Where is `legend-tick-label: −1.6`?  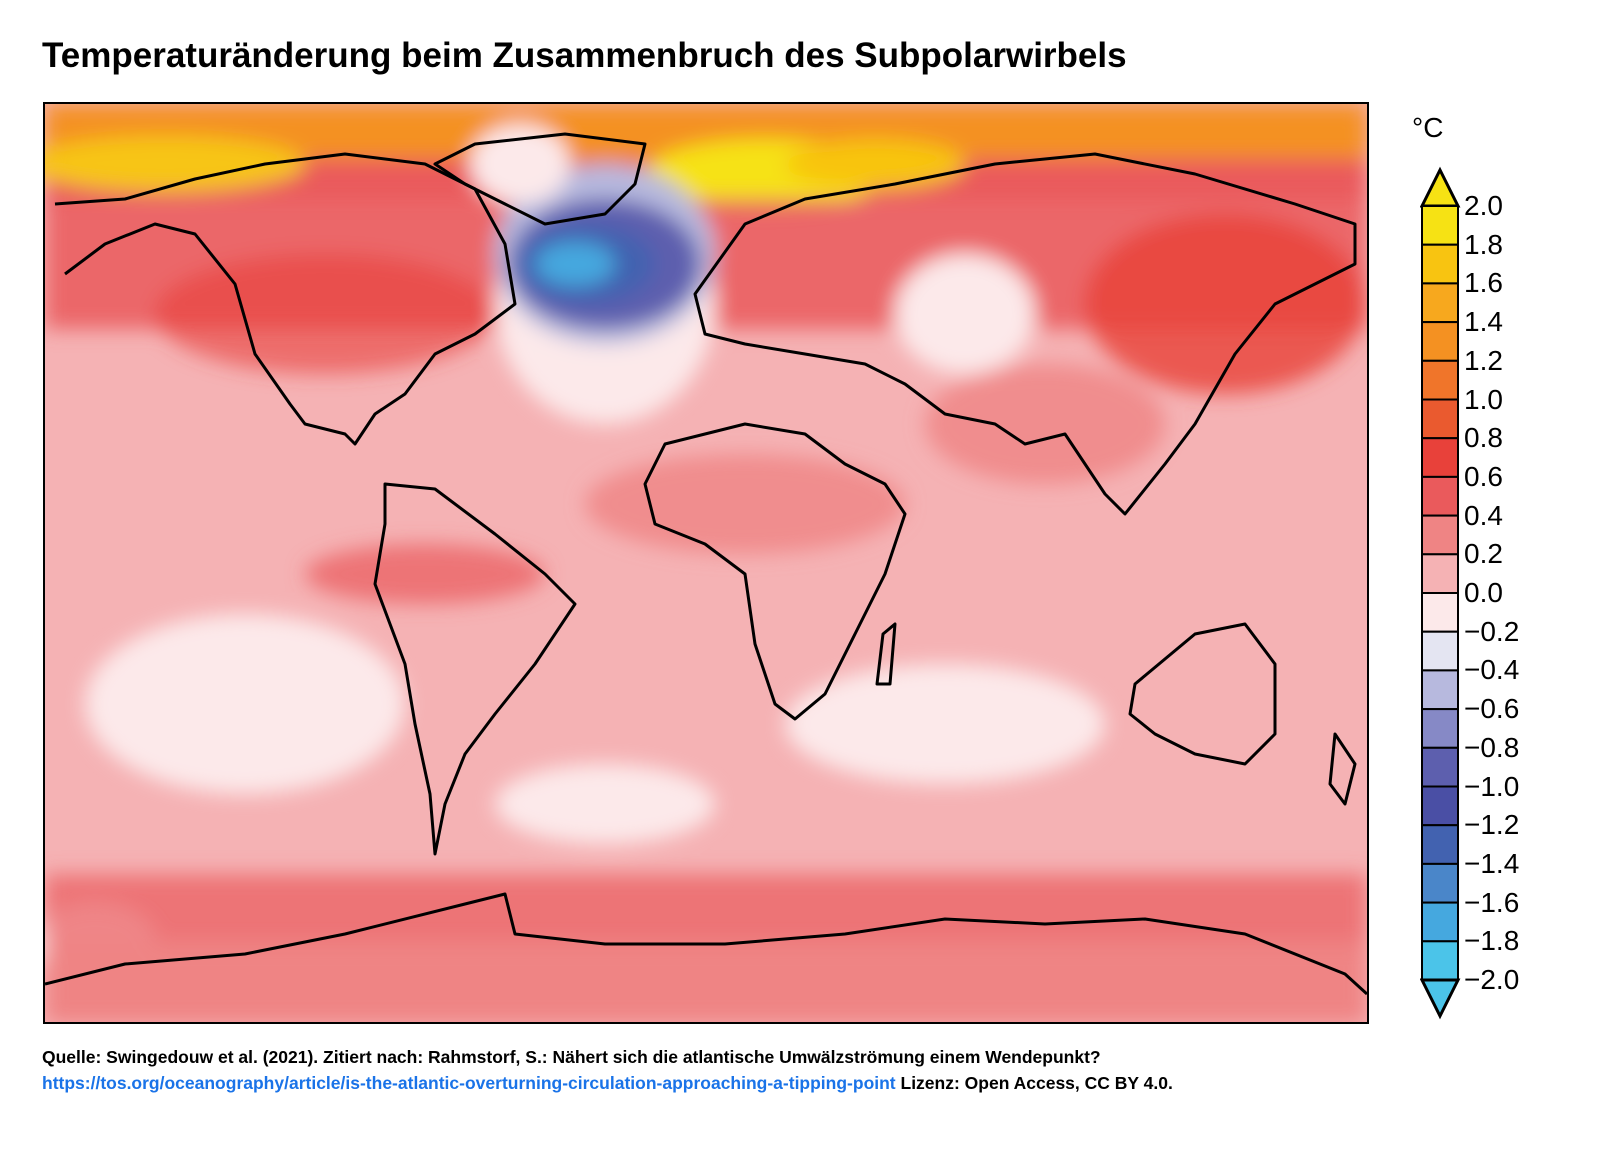
legend-tick-label: −1.6 is located at coordinates (1492, 902).